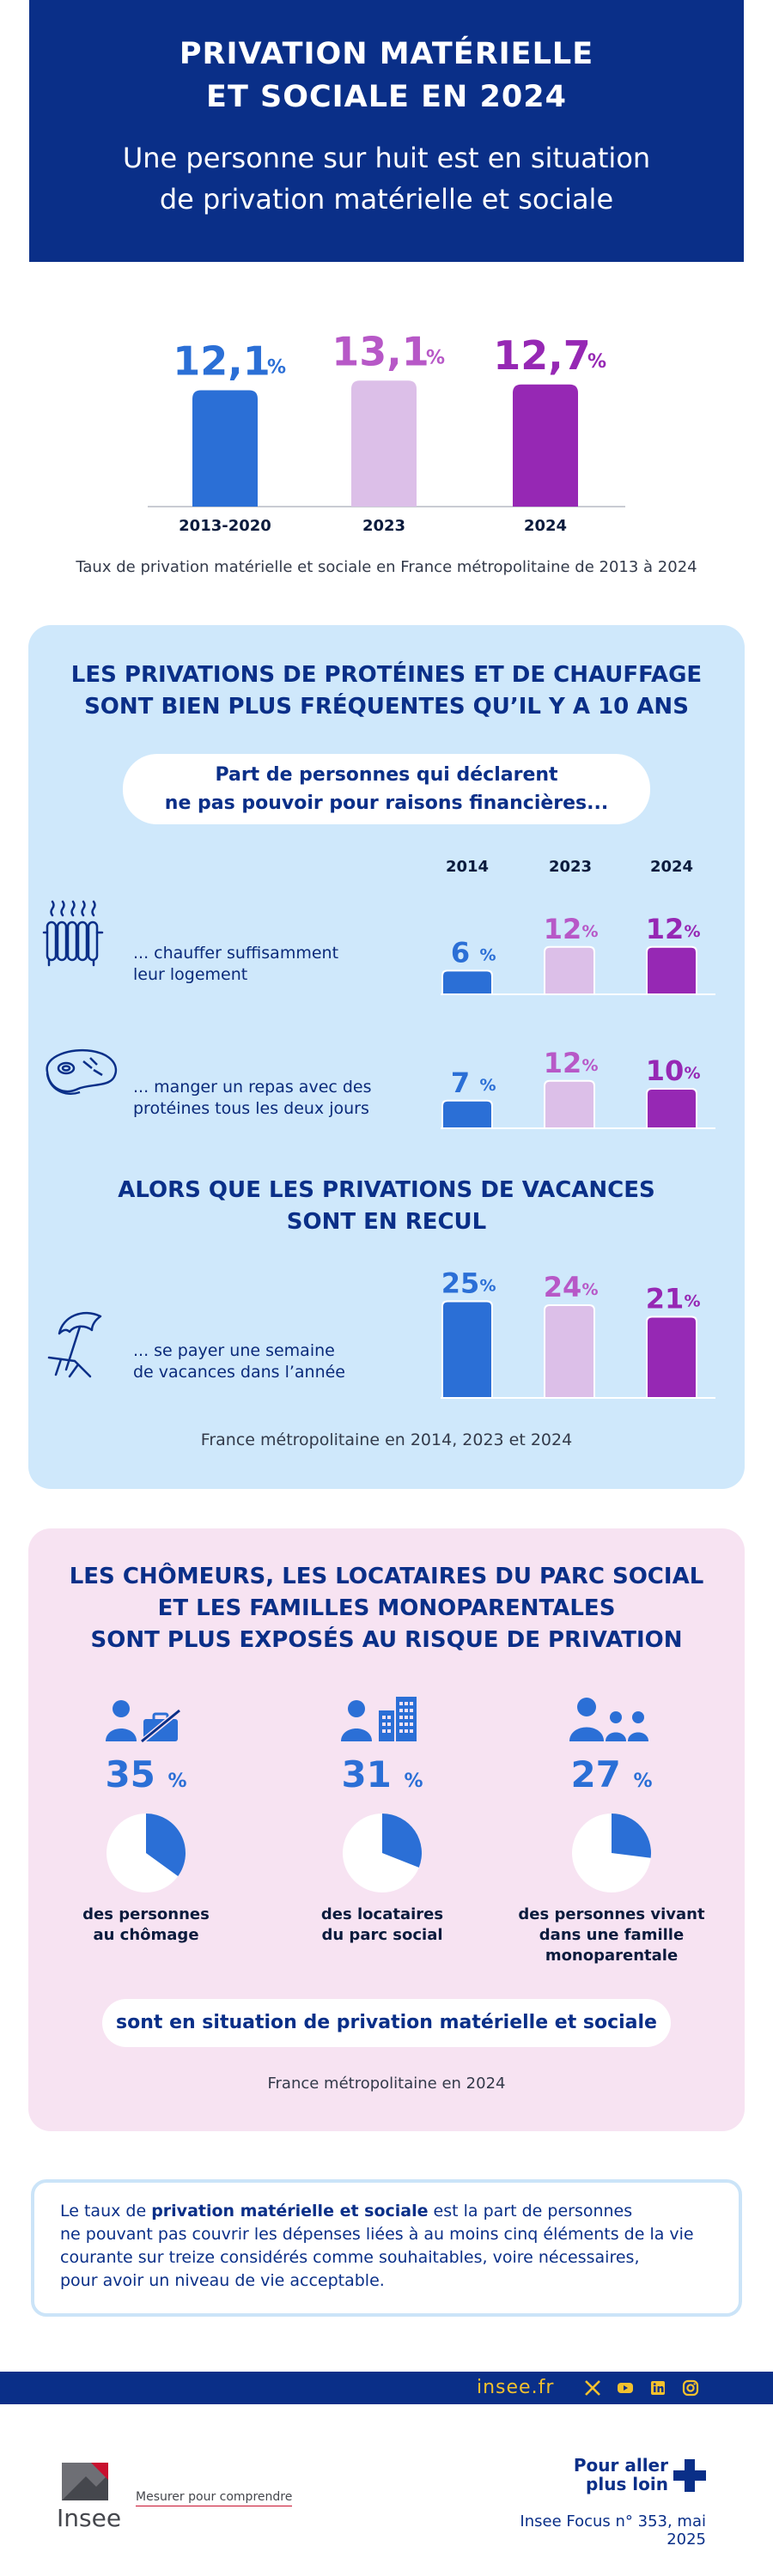  What do you see at coordinates (542, 355) in the screenshot?
I see `value-label-2024: 12,7` at bounding box center [542, 355].